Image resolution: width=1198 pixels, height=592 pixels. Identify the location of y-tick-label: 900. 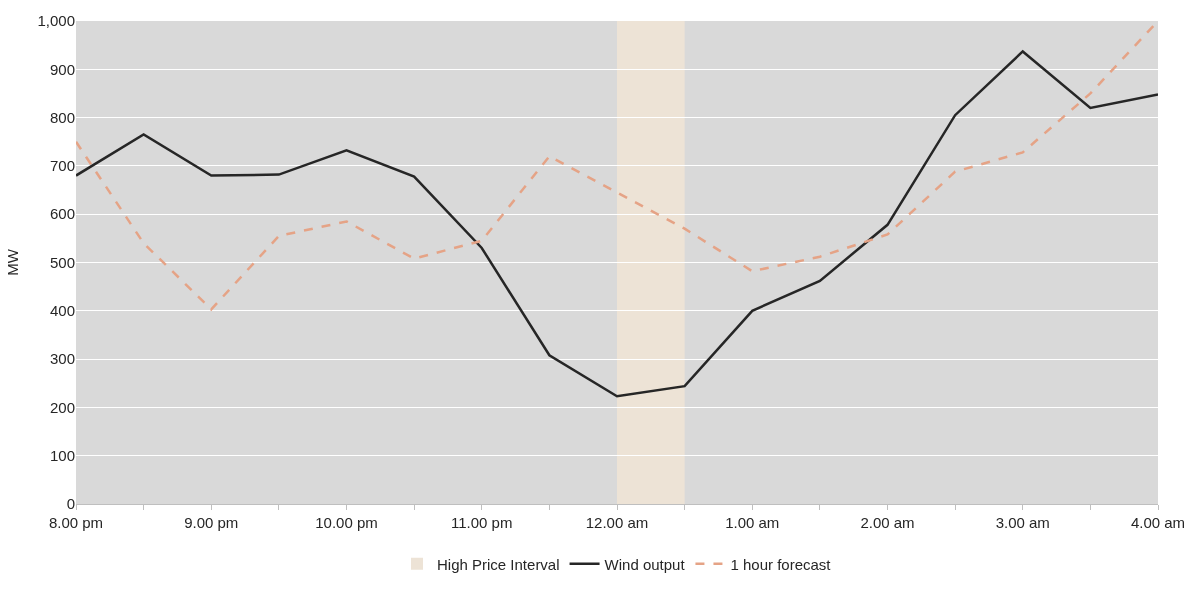
(62, 69).